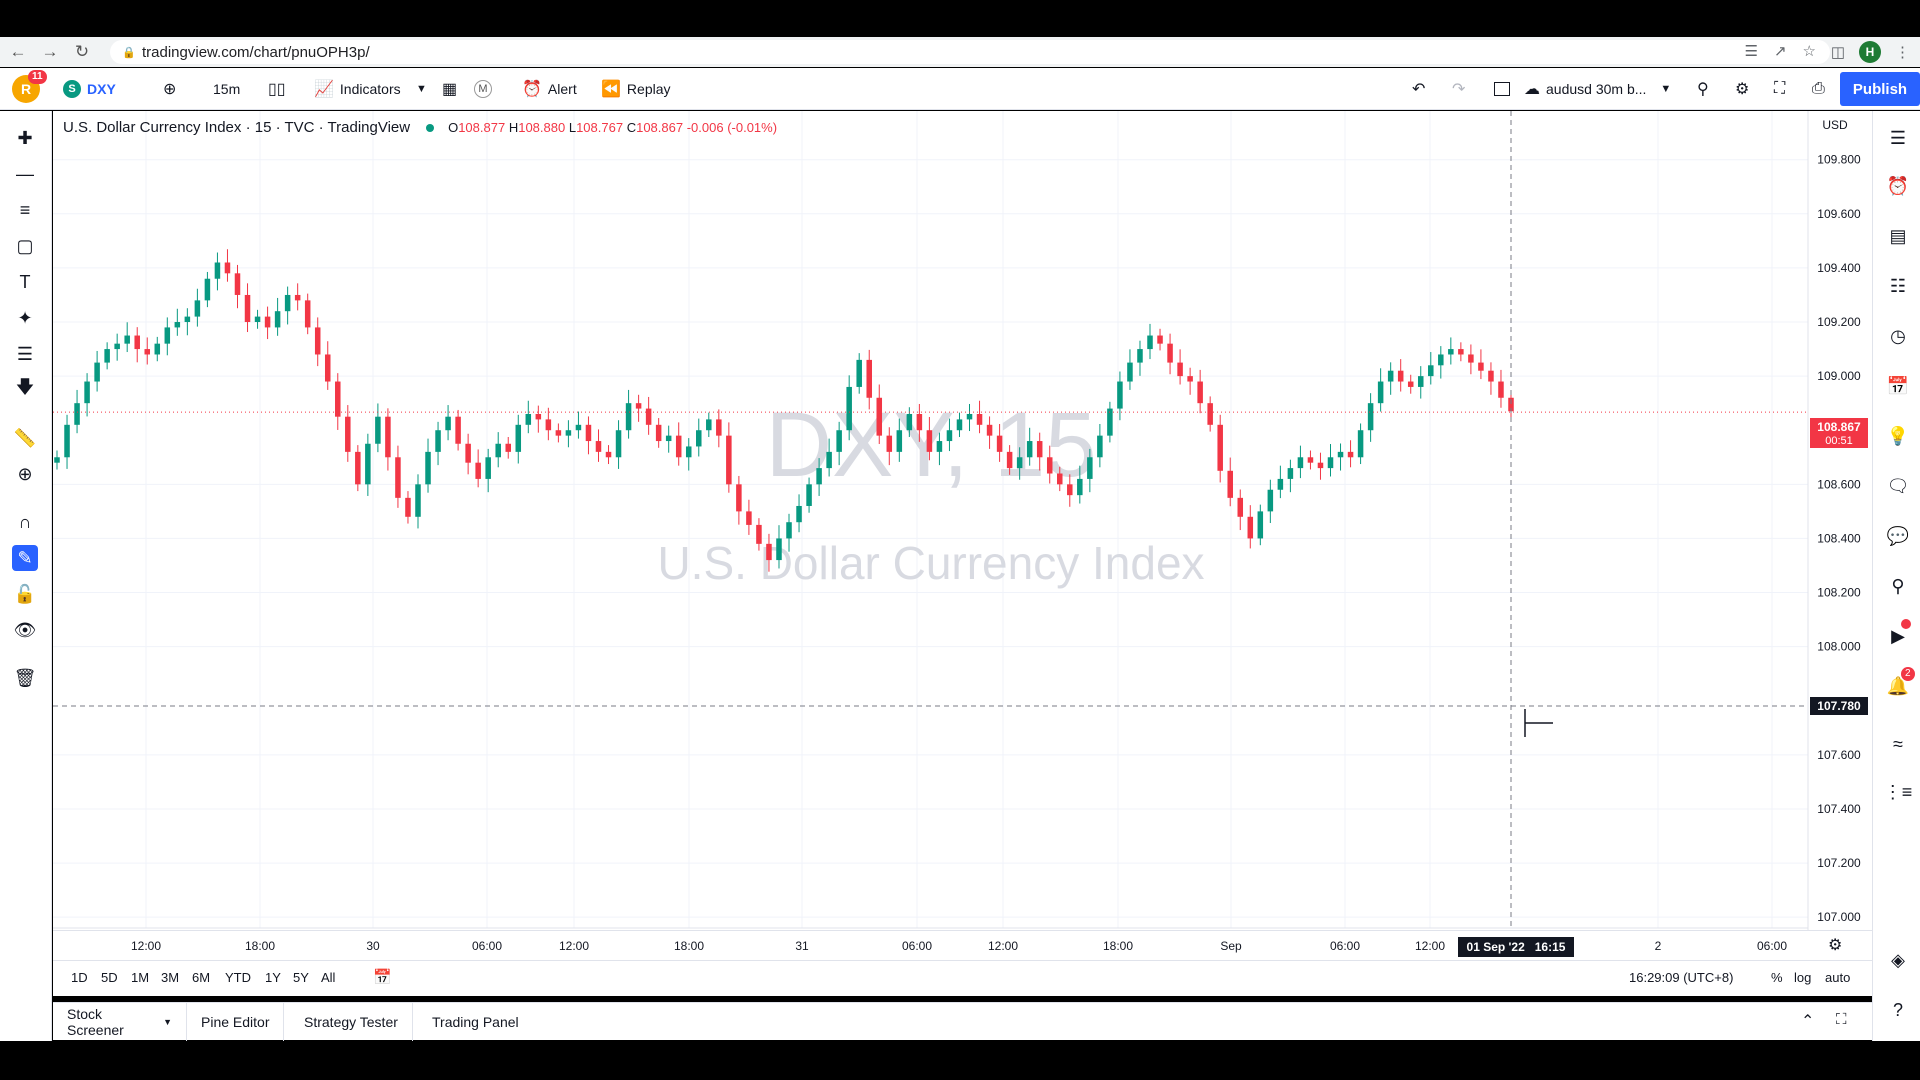 The height and width of the screenshot is (1080, 1920). What do you see at coordinates (1779, 89) in the screenshot?
I see `fullscreen-button: ⛶` at bounding box center [1779, 89].